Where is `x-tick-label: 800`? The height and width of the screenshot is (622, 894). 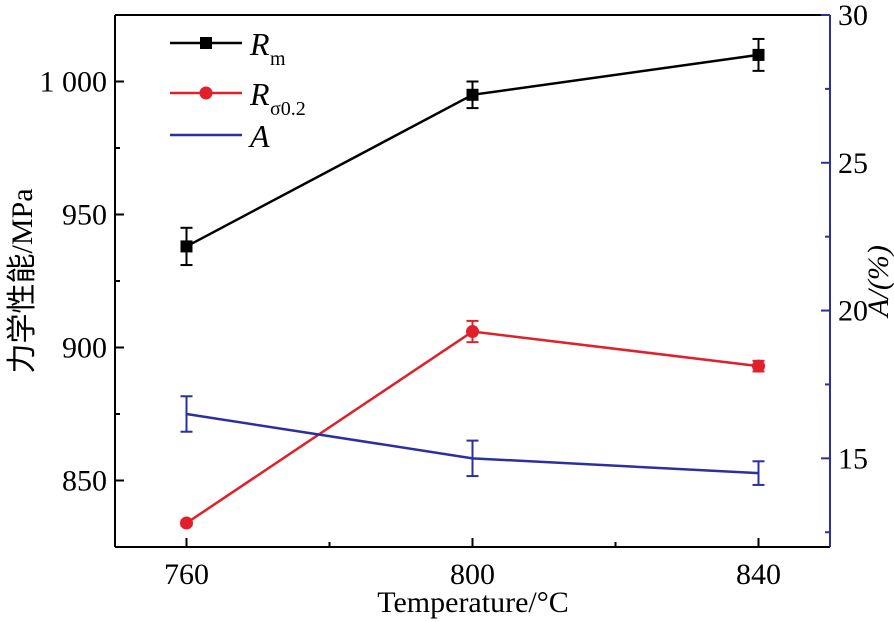 x-tick-label: 800 is located at coordinates (472, 574).